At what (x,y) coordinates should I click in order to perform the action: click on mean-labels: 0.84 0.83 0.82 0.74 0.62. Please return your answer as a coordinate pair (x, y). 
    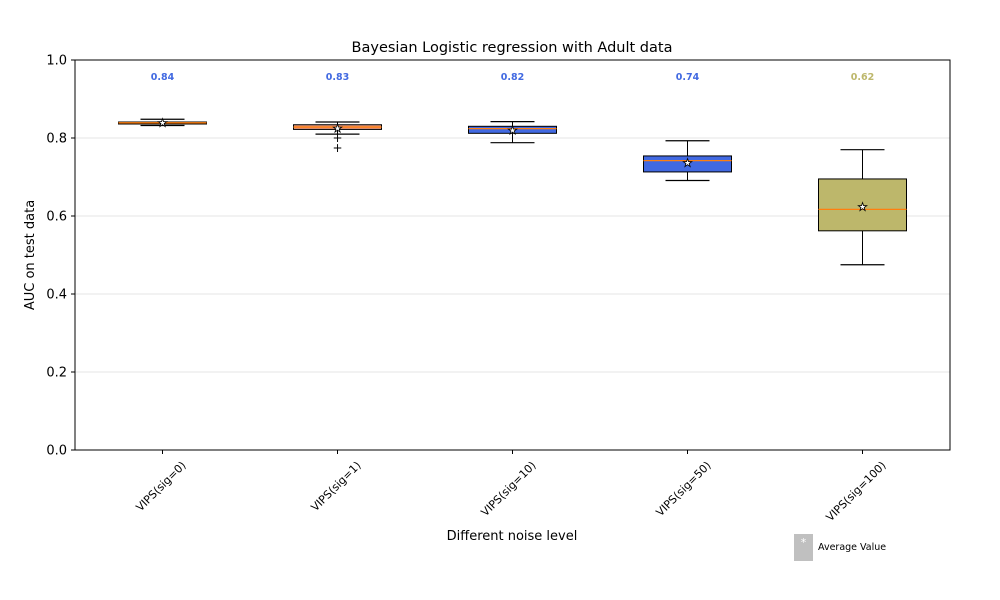
    Looking at the image, I should click on (512, 77).